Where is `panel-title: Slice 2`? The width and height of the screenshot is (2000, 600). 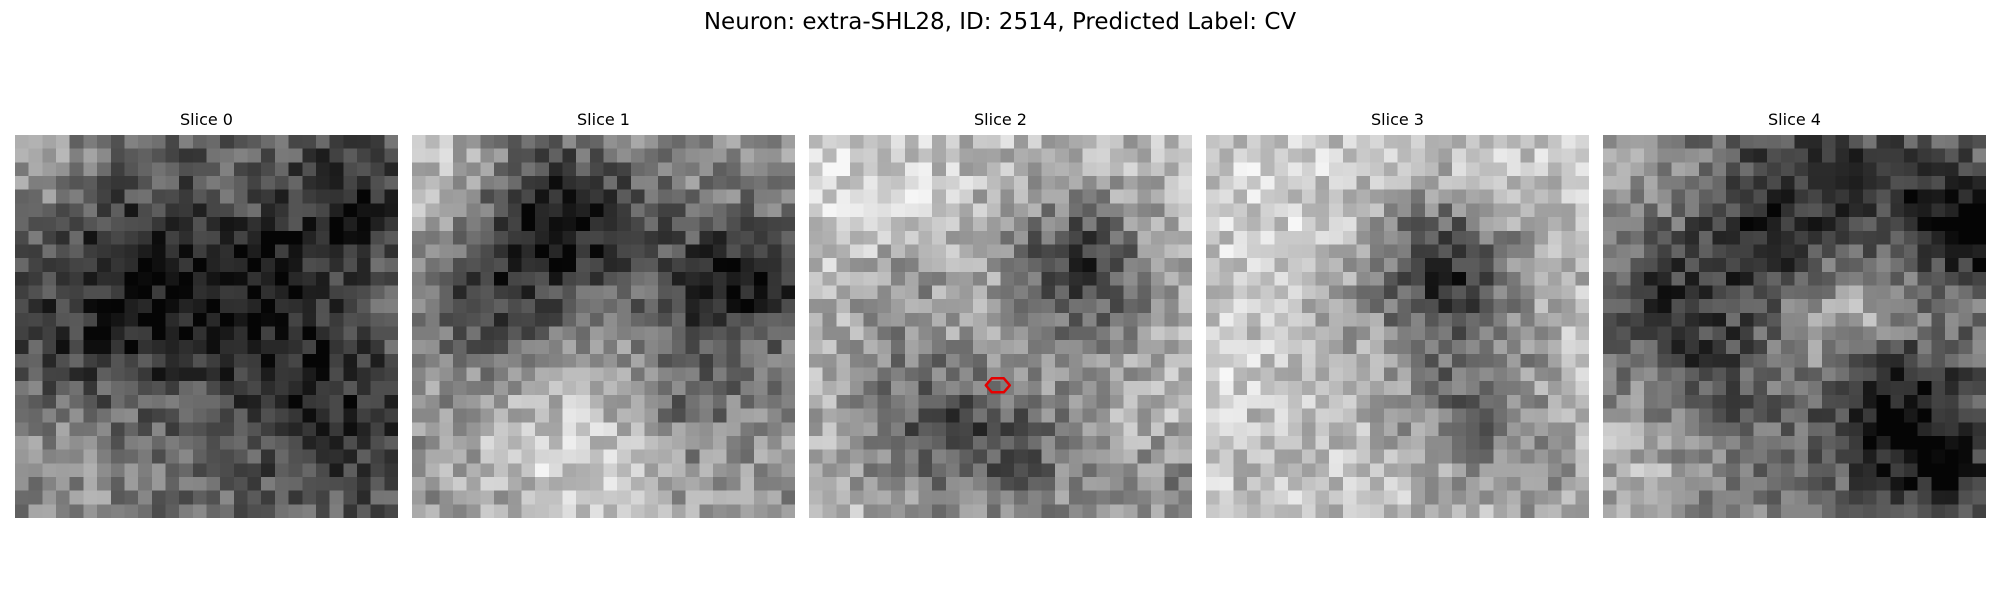 panel-title: Slice 2 is located at coordinates (1000, 119).